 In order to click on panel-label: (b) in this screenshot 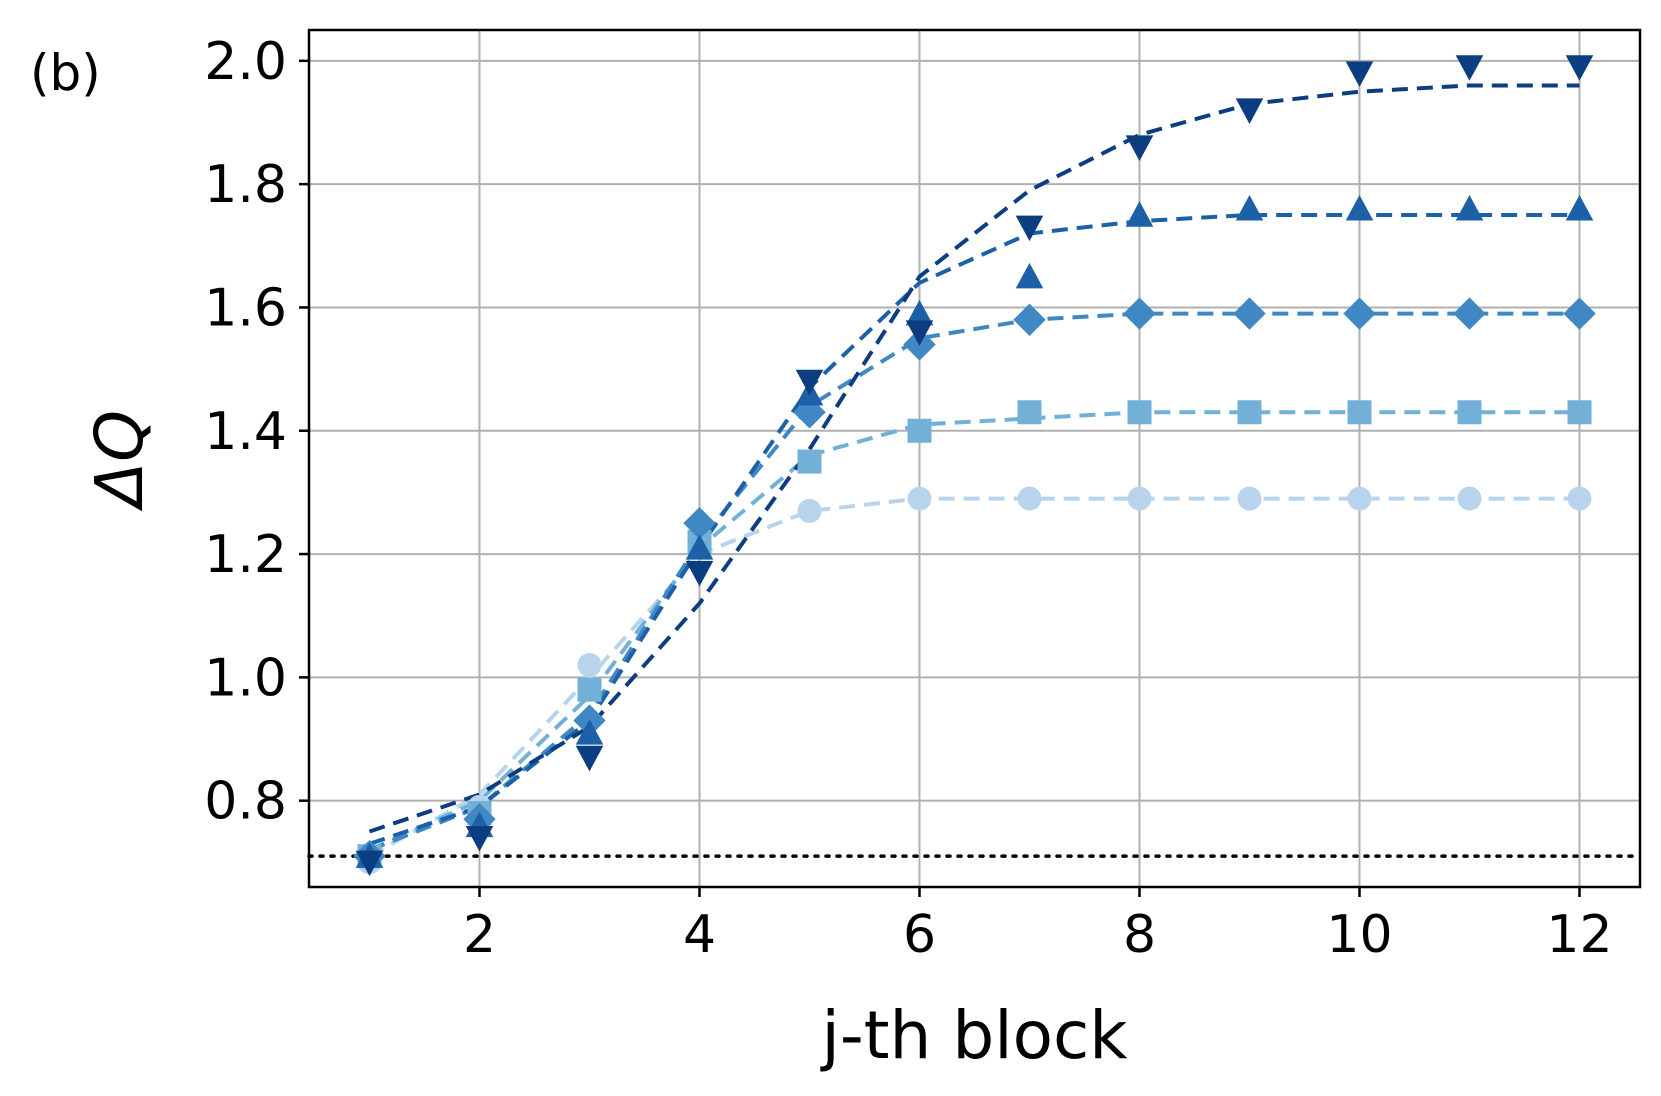, I will do `click(65, 73)`.